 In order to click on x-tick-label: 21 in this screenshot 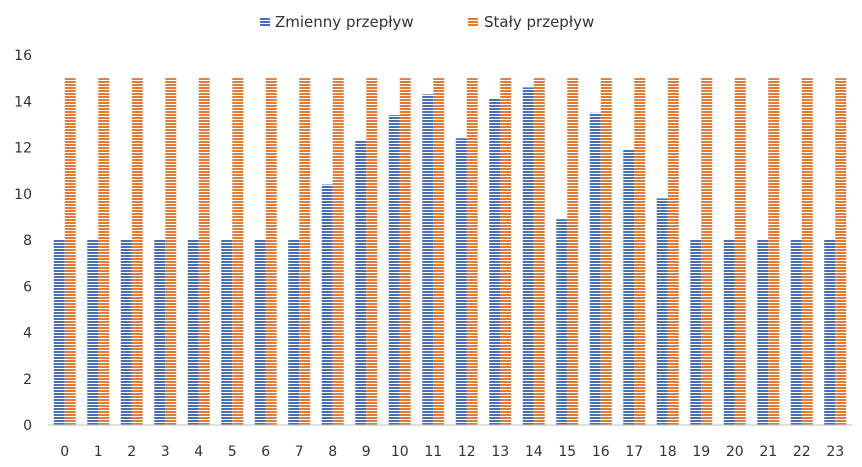, I will do `click(768, 452)`.